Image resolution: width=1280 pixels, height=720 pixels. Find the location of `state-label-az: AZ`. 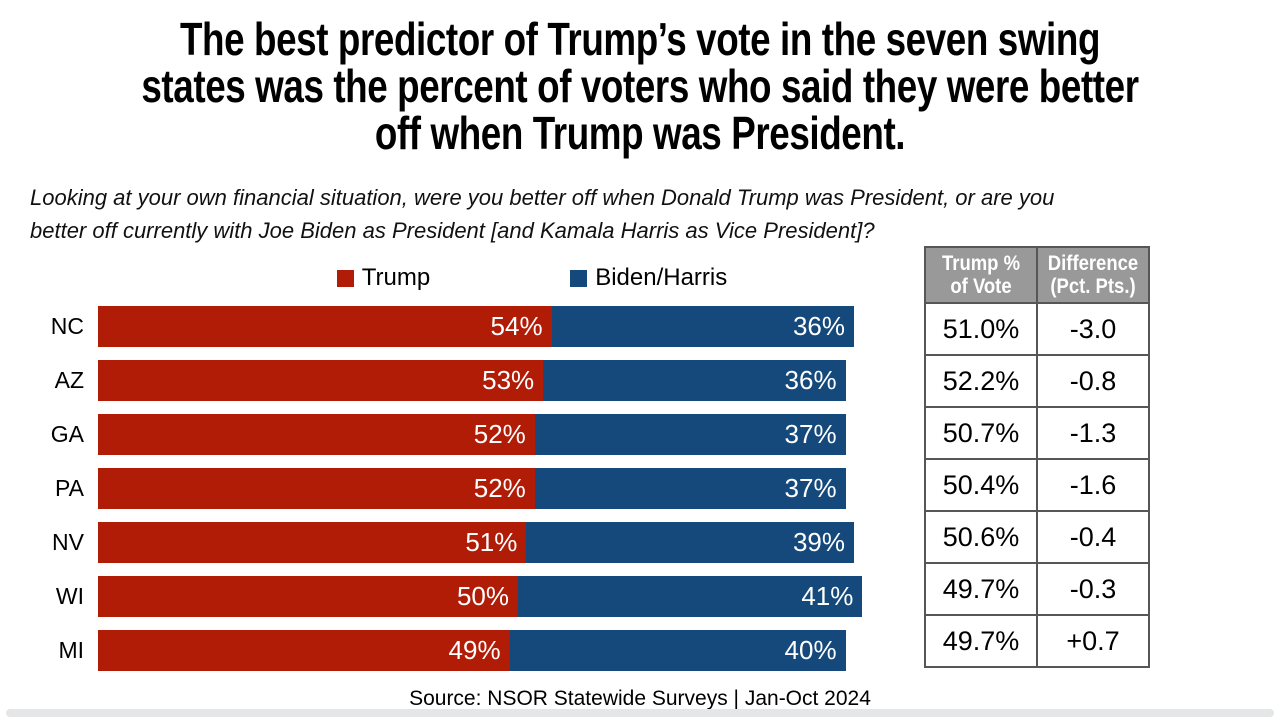

state-label-az: AZ is located at coordinates (69, 380).